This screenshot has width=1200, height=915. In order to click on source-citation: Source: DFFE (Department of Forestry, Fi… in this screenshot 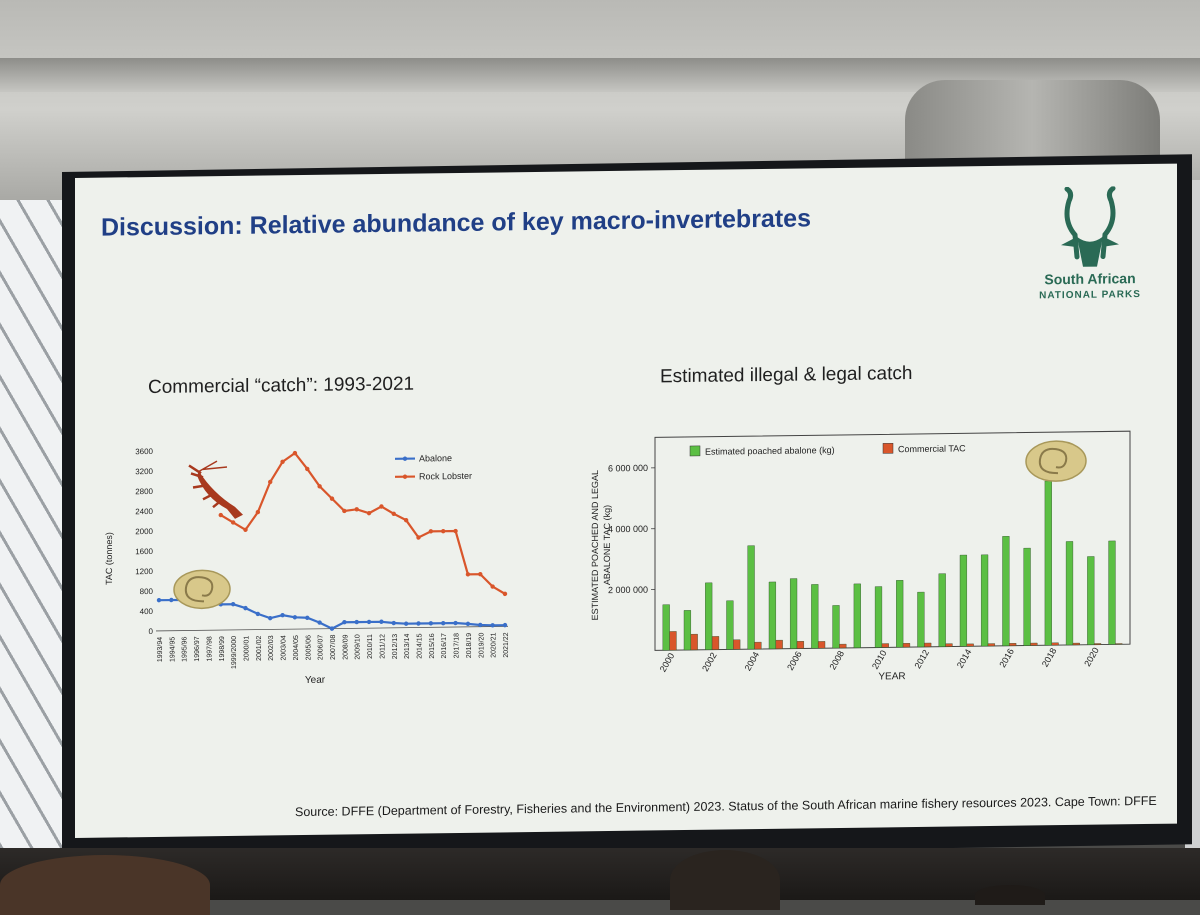, I will do `click(725, 806)`.